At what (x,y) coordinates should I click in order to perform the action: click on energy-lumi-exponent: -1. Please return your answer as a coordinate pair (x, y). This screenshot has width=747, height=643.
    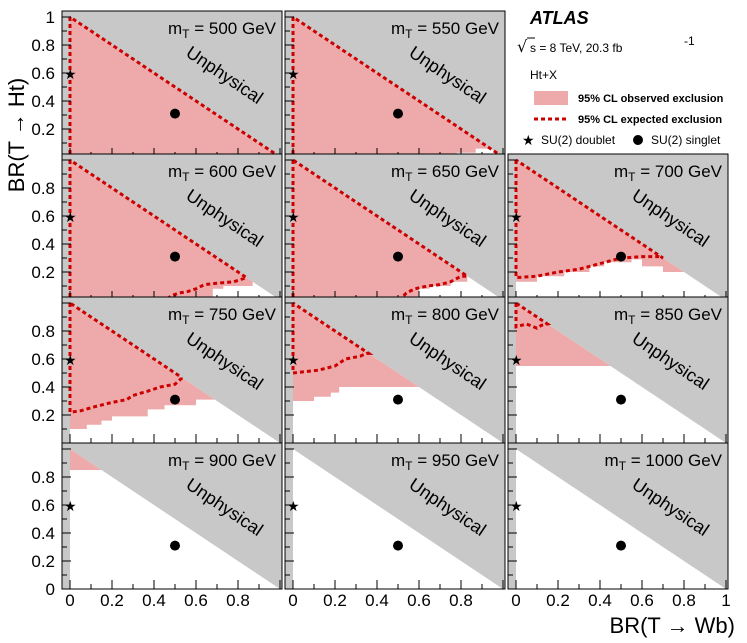
    Looking at the image, I should click on (689, 41).